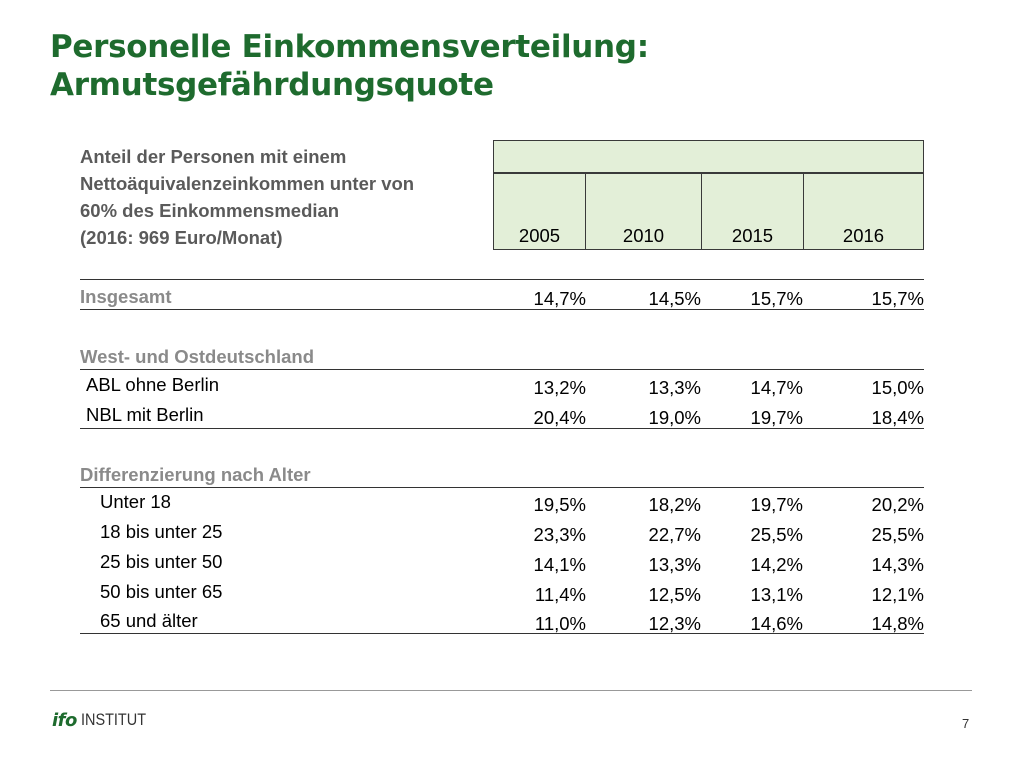 The width and height of the screenshot is (1024, 768). I want to click on cell-alter-4-2016: 14,8%, so click(897, 623).